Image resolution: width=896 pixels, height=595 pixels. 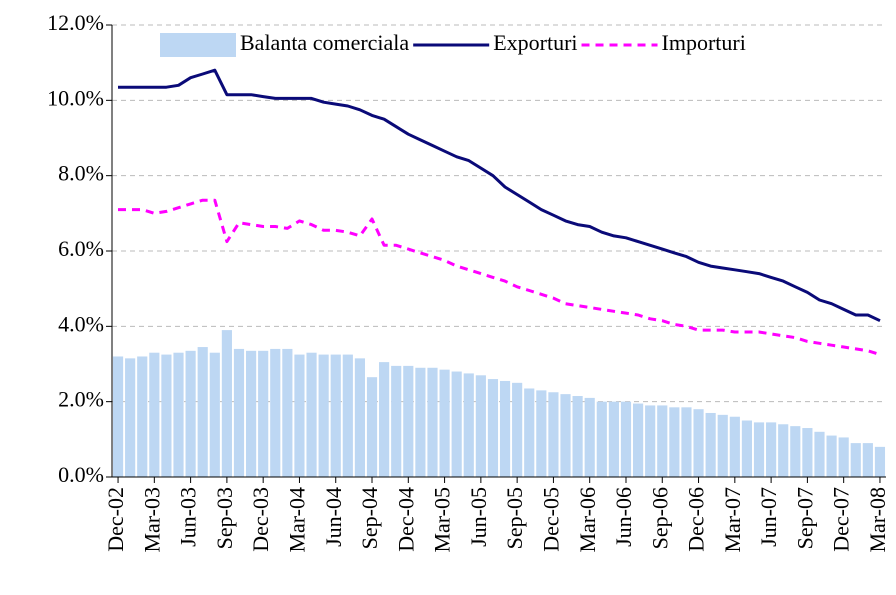 I want to click on x-tick-label: Sep-04, so click(x=369, y=518).